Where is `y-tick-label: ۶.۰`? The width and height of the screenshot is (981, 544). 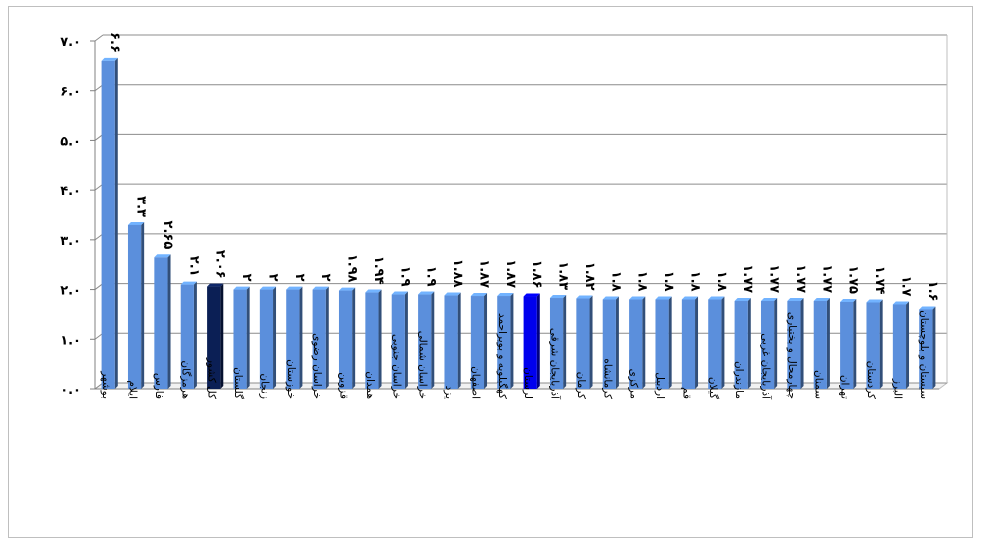
y-tick-label: ۶.۰ is located at coordinates (70, 92).